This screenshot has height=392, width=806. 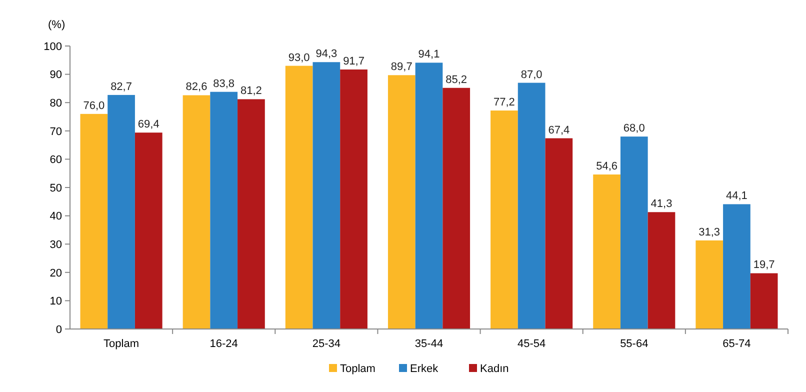 I want to click on y-axis-title: (%), so click(x=57, y=25).